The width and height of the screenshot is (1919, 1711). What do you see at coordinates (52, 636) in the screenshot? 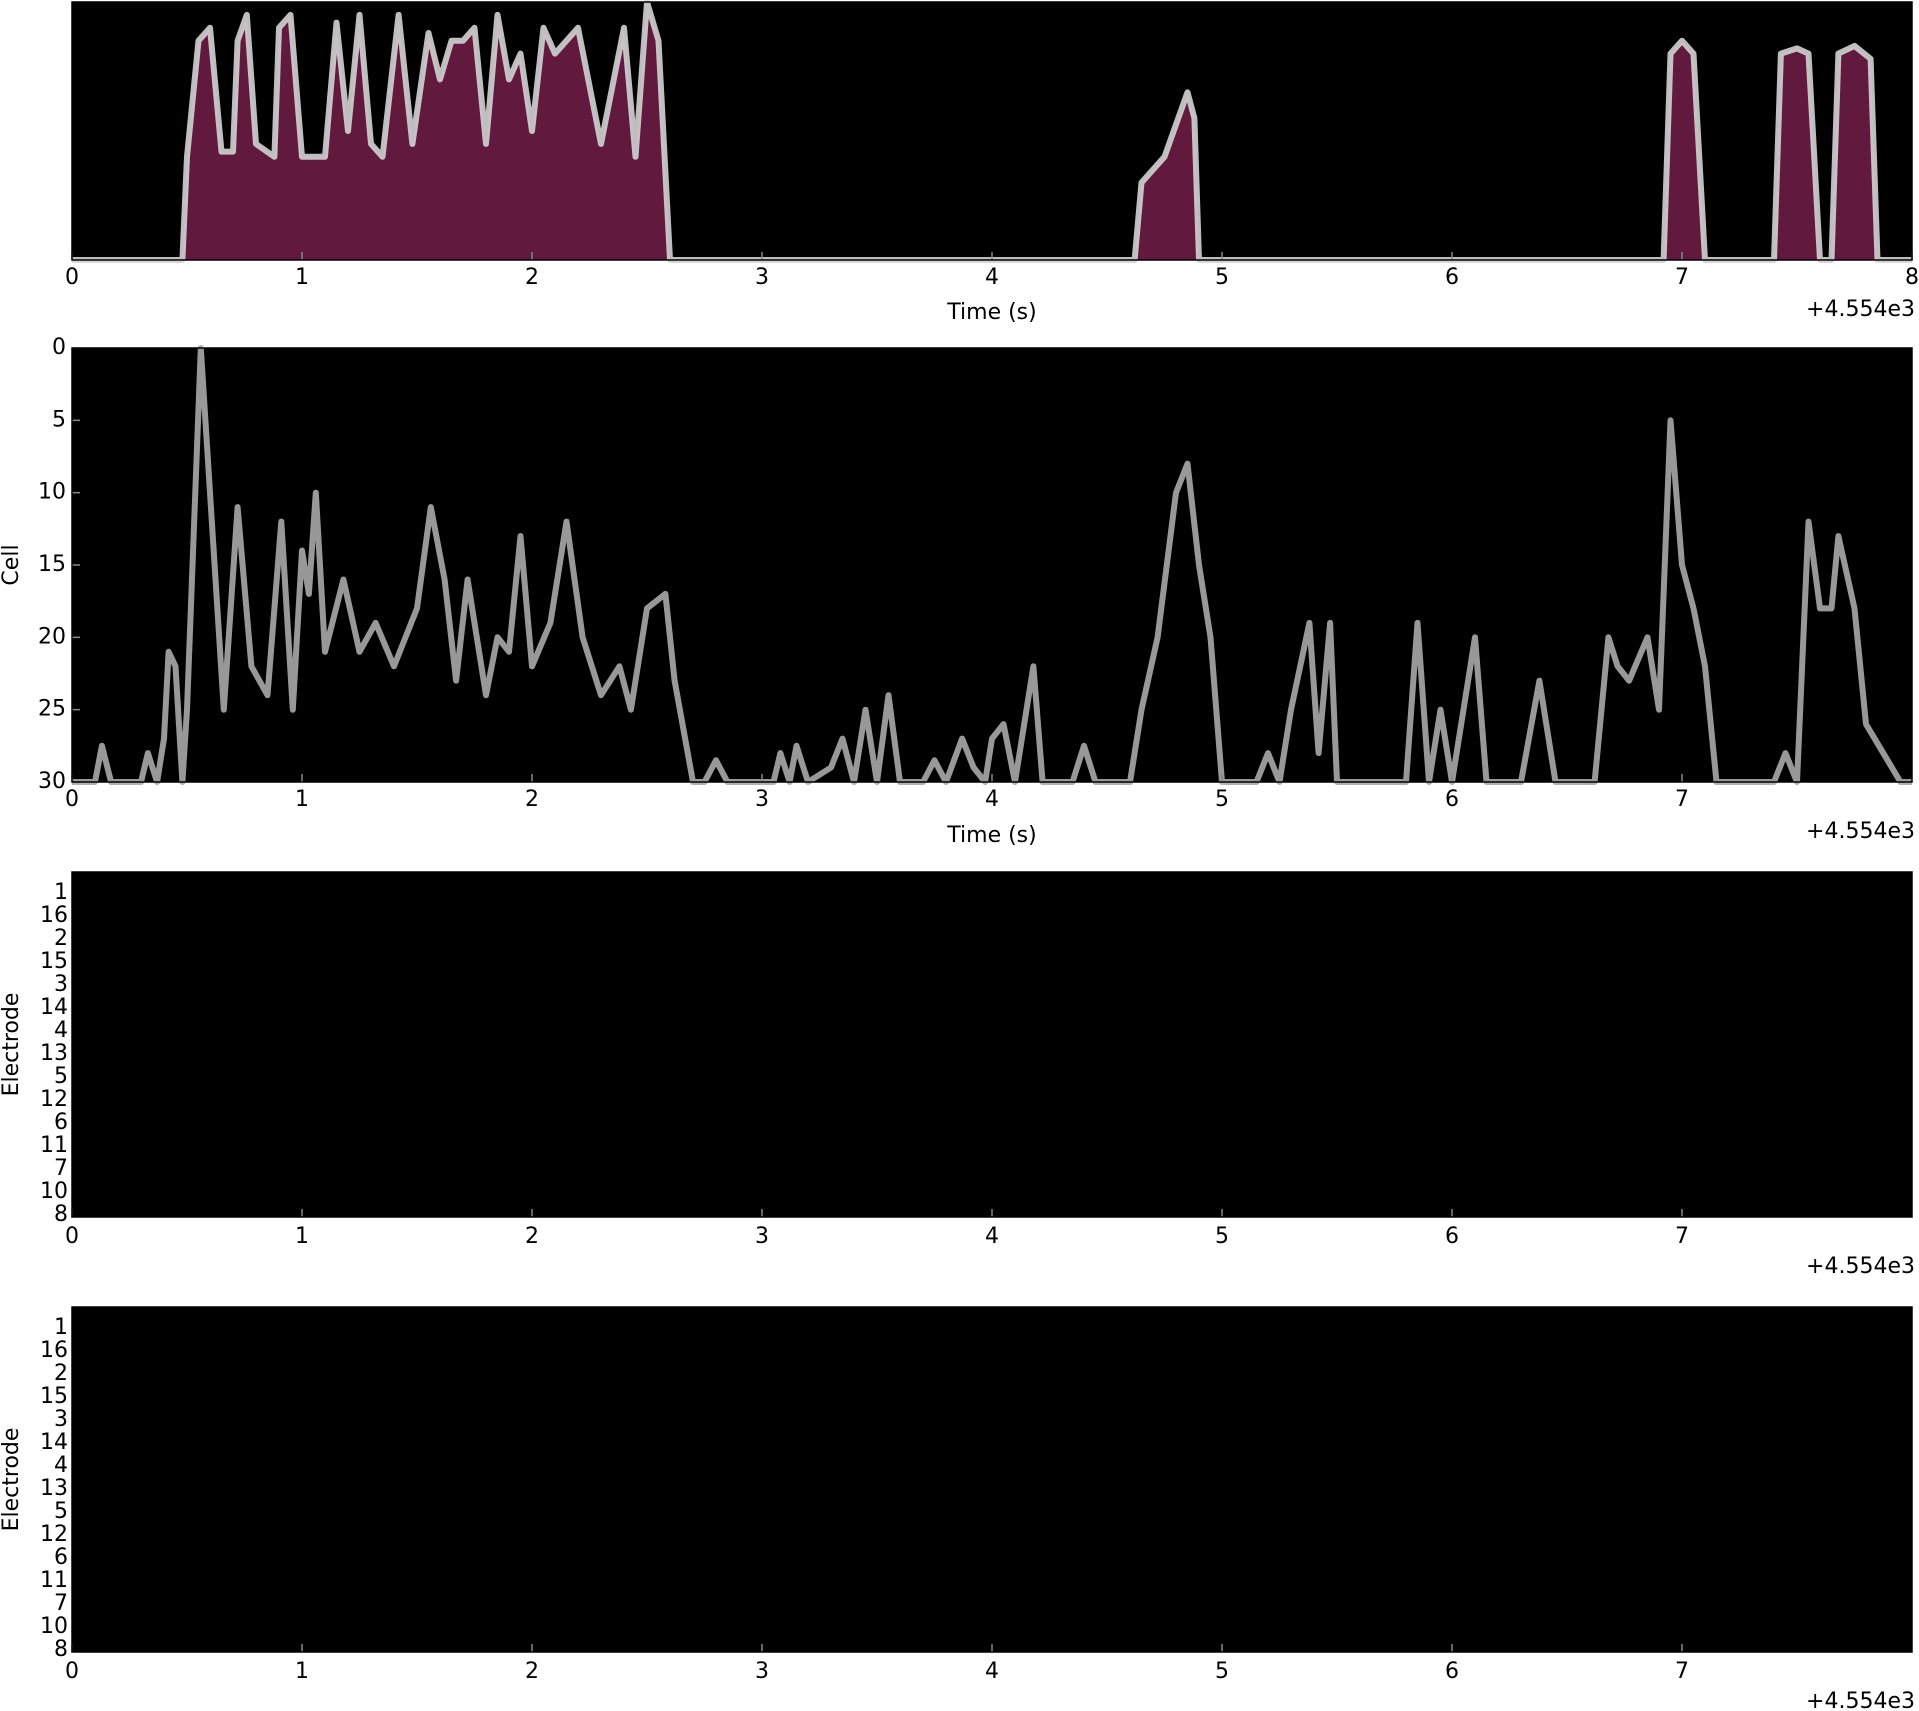
I see `y-tick-label: 20` at bounding box center [52, 636].